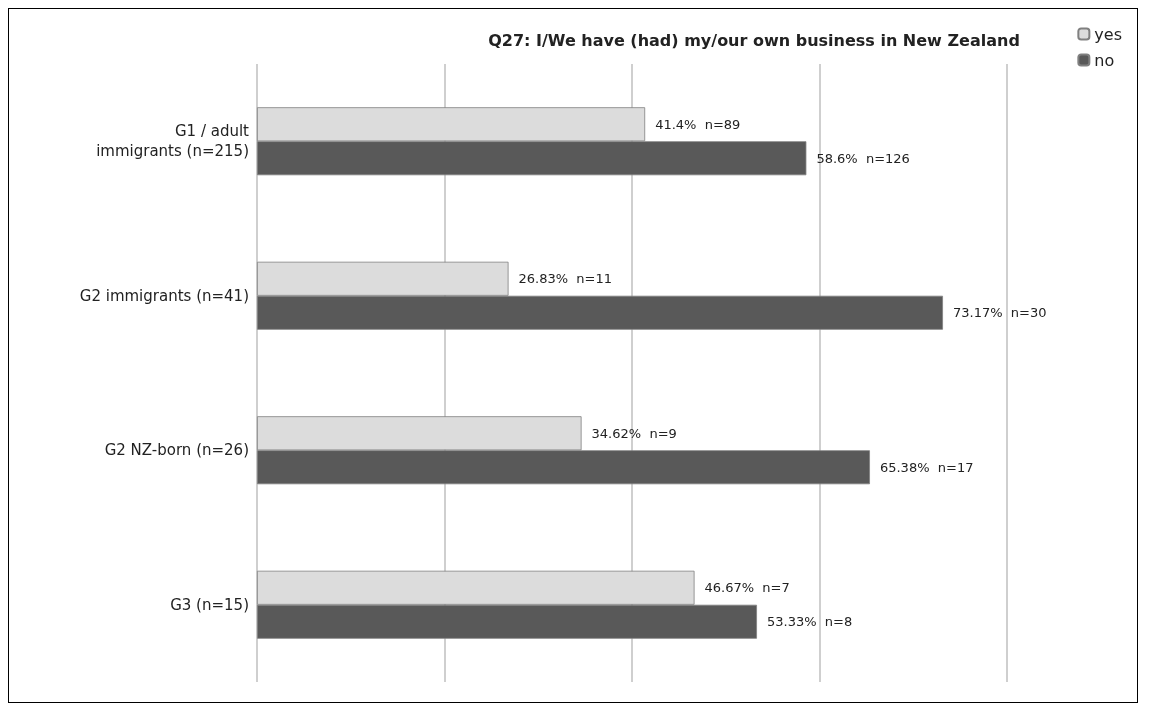  What do you see at coordinates (173, 141) in the screenshot?
I see `y-tick-label: G1 / adult immigrants (n=215)` at bounding box center [173, 141].